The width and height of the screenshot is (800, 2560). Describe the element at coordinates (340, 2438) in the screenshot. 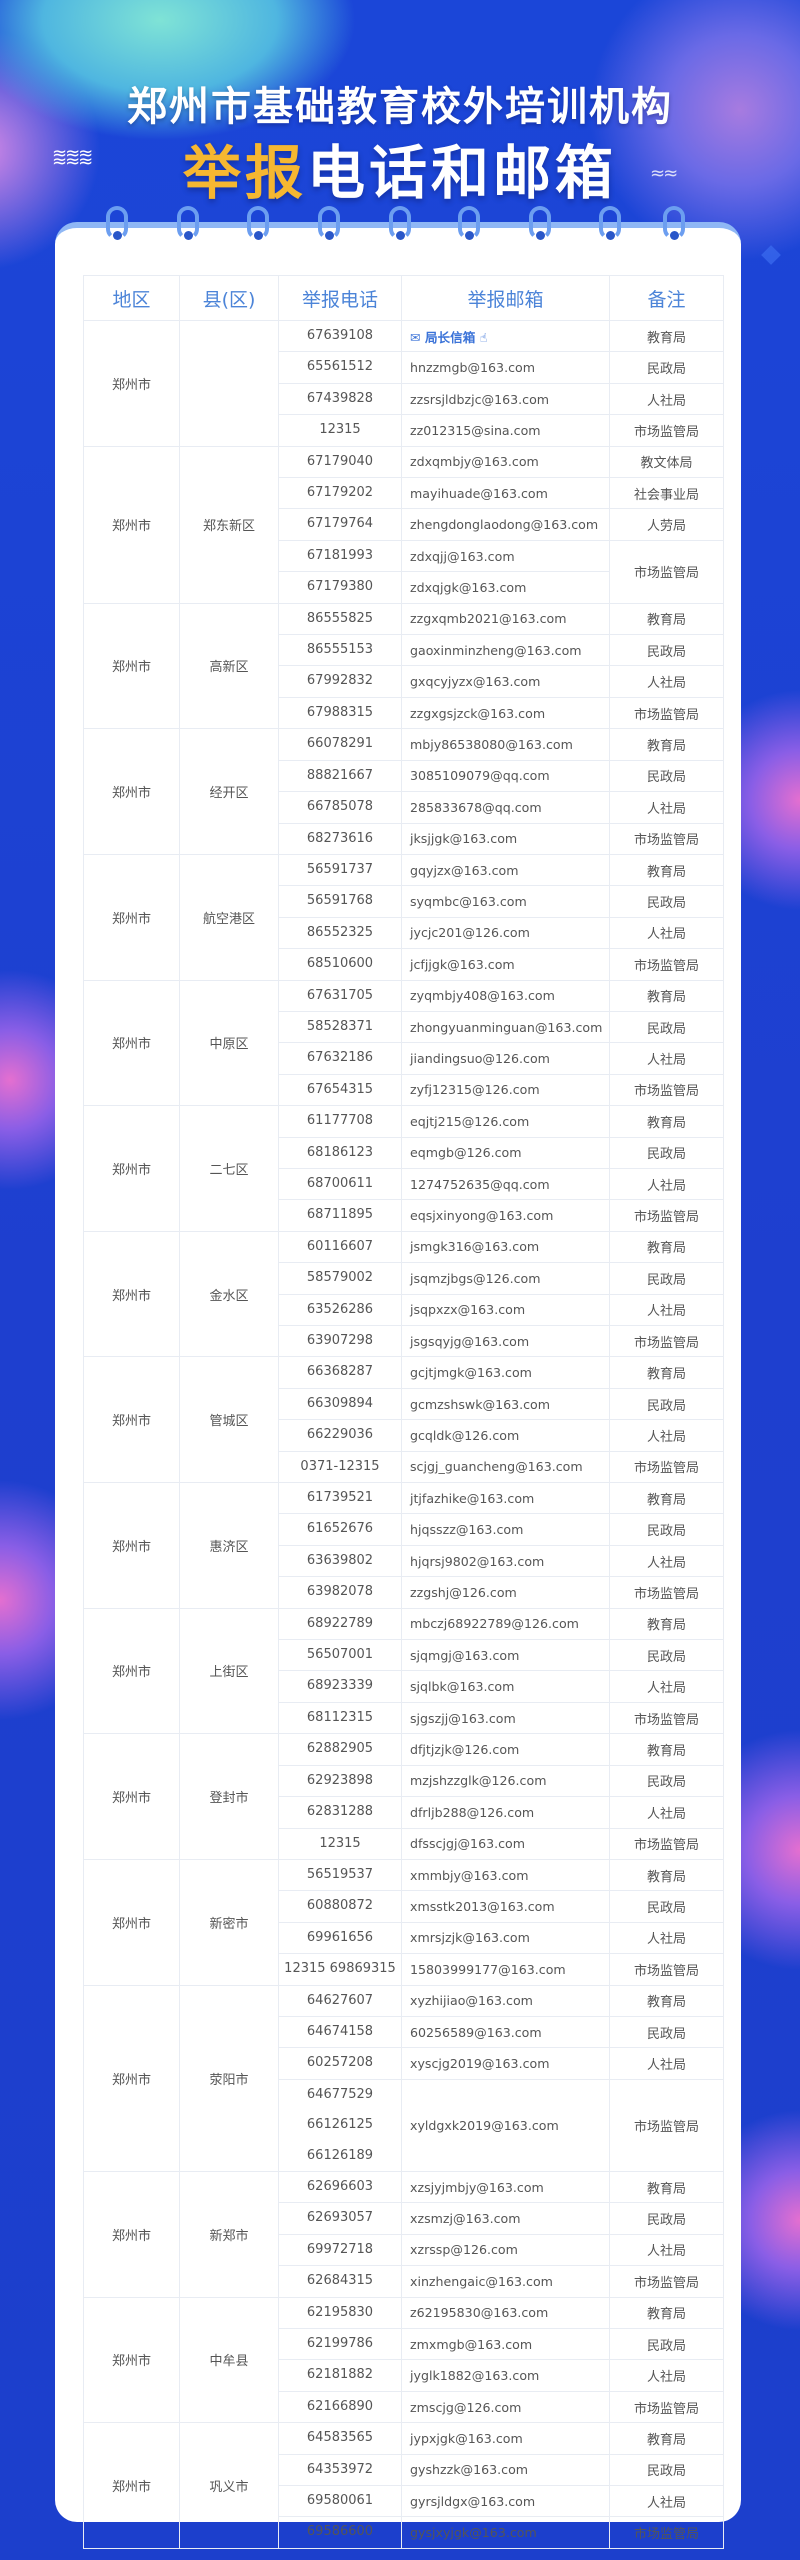

I see `phone-cell: 64583565` at that location.